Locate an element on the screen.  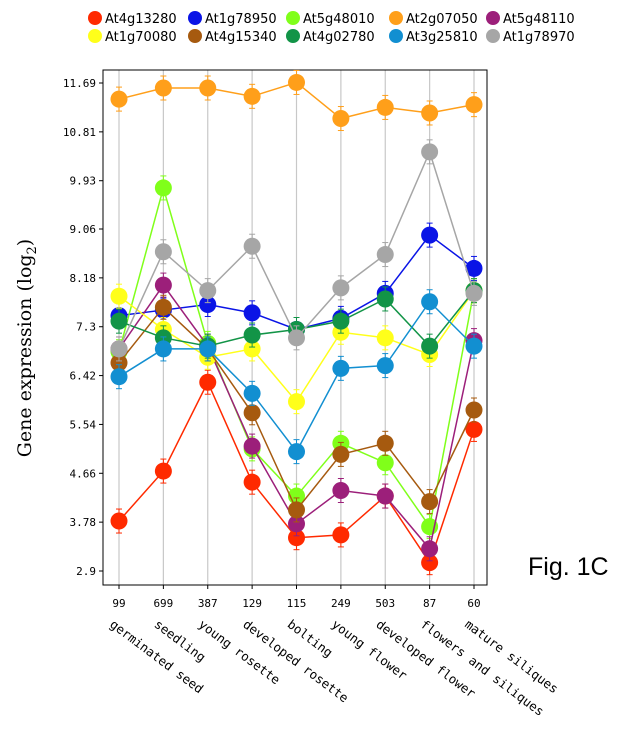
y-tick-label: 8.18 is located at coordinates (83, 278).